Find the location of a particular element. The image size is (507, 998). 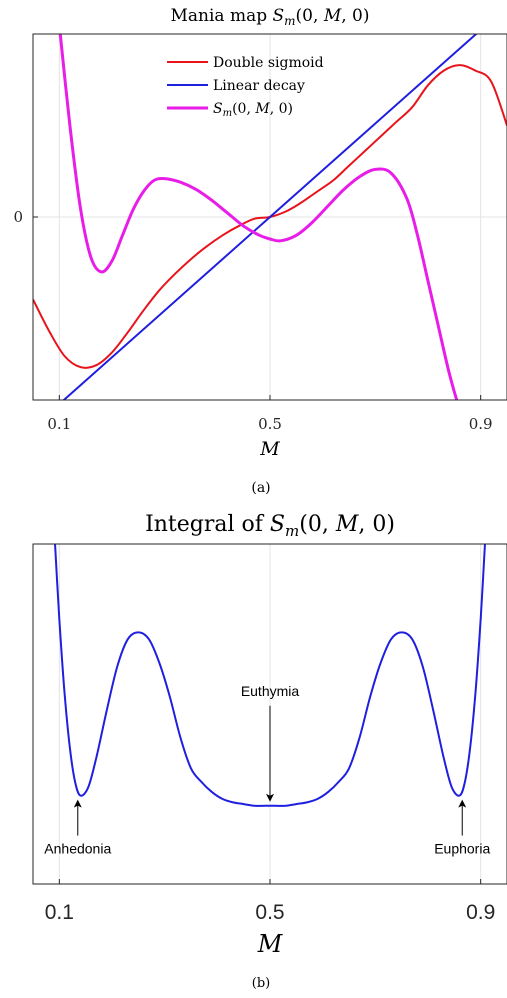

annotation-label-1: Euthymia is located at coordinates (270, 691).